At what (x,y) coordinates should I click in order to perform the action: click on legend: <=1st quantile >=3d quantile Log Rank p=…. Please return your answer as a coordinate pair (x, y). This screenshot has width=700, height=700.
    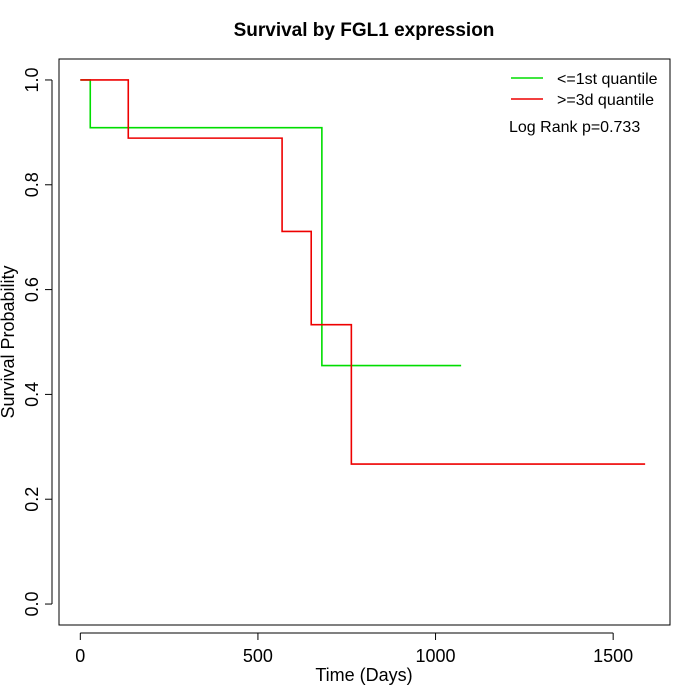
    Looking at the image, I should click on (583, 103).